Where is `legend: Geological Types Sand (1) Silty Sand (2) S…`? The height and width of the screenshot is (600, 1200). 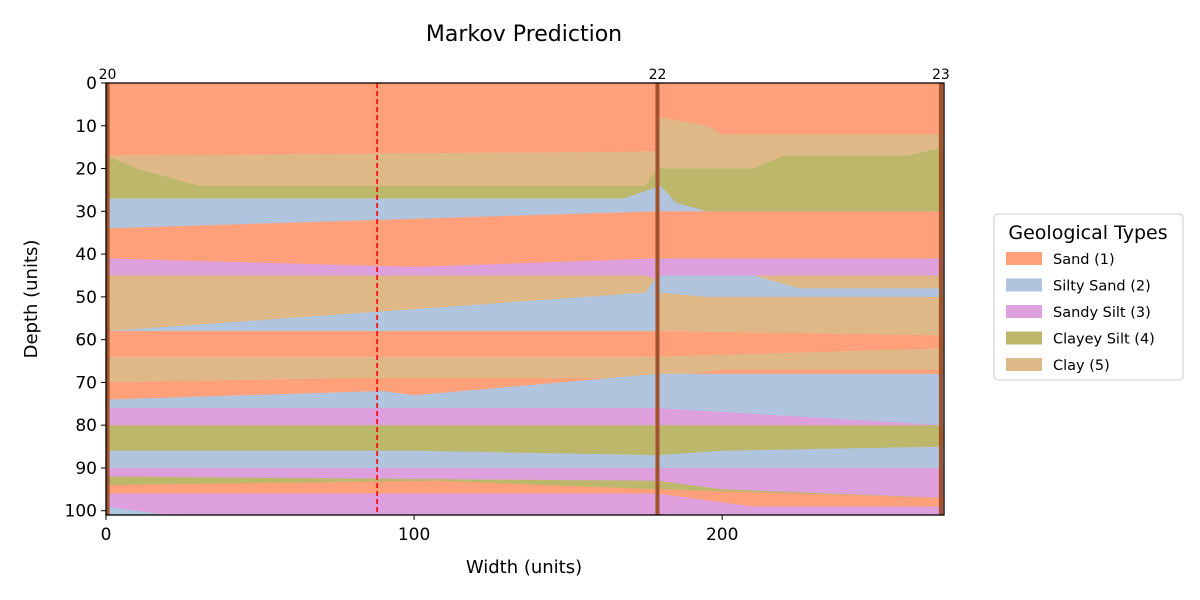 legend: Geological Types Sand (1) Silty Sand (2) S… is located at coordinates (1088, 297).